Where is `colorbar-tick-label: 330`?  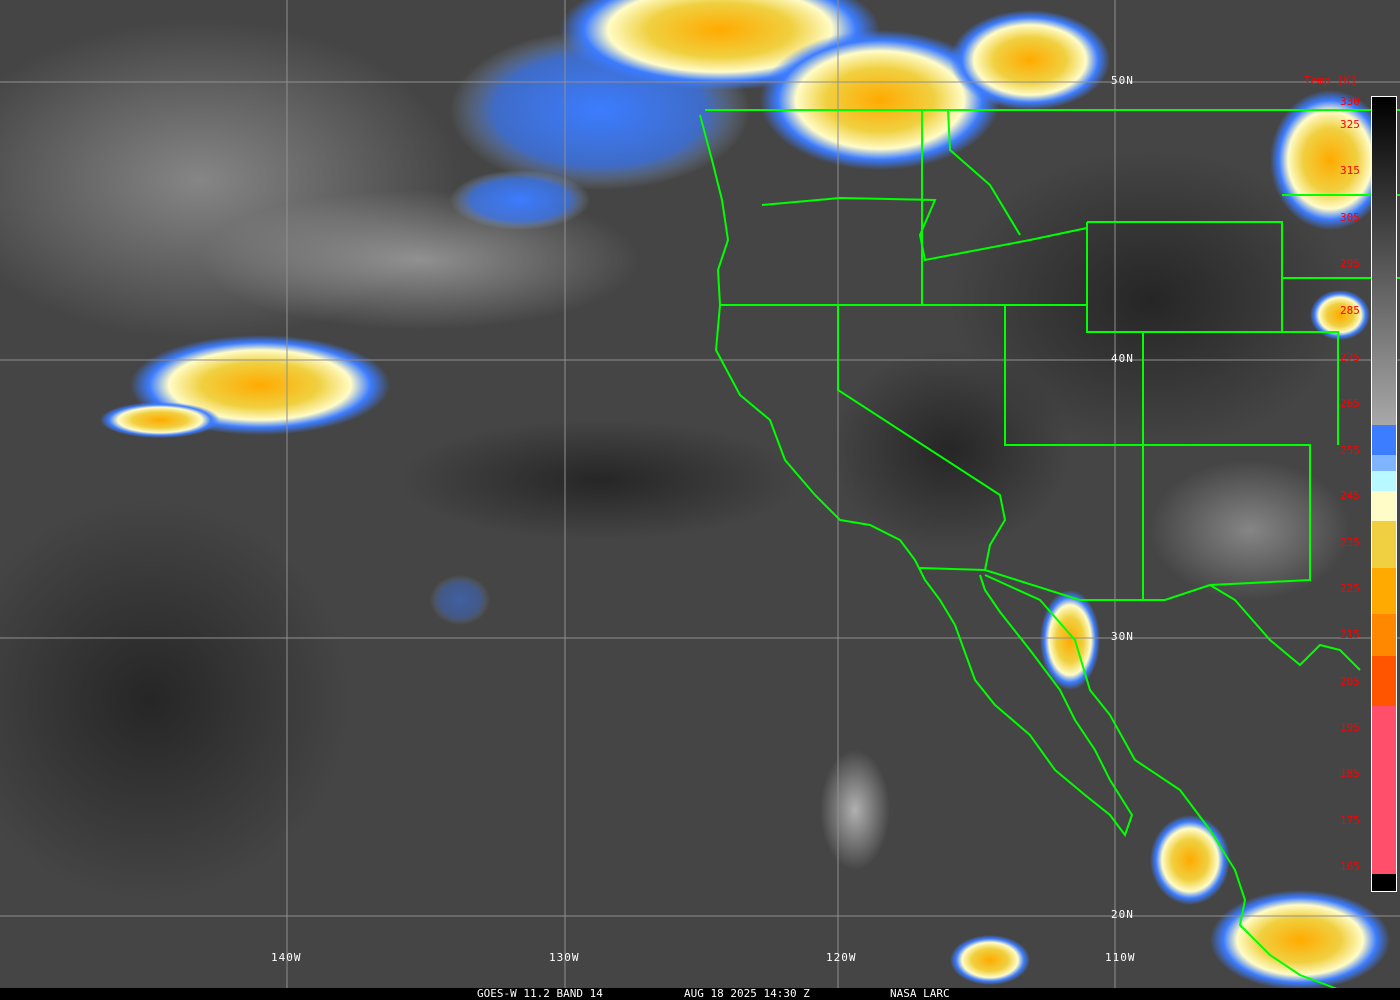 colorbar-tick-label: 330 is located at coordinates (1350, 101).